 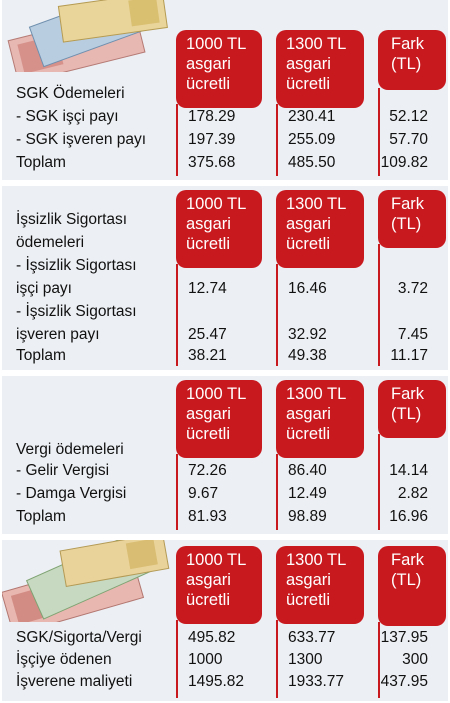 I want to click on value-fark: 3.72, so click(x=412, y=288).